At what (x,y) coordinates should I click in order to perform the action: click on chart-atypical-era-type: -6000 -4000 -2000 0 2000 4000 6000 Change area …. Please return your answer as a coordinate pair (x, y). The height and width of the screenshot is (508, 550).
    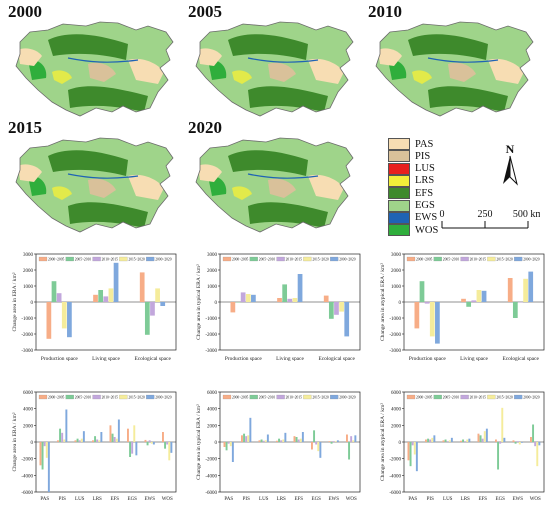
    Looking at the image, I should click on (462, 446).